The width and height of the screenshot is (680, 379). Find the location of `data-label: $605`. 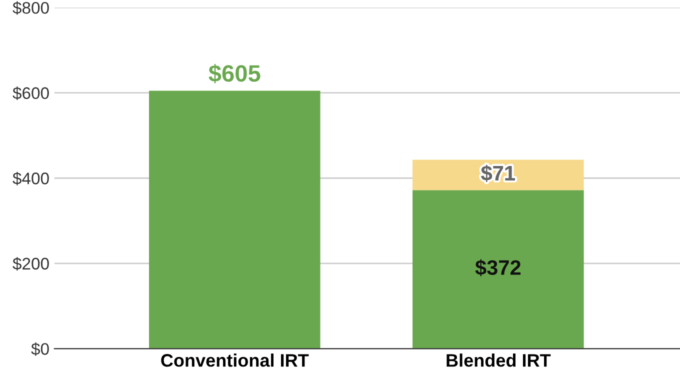

data-label: $605 is located at coordinates (234, 74).